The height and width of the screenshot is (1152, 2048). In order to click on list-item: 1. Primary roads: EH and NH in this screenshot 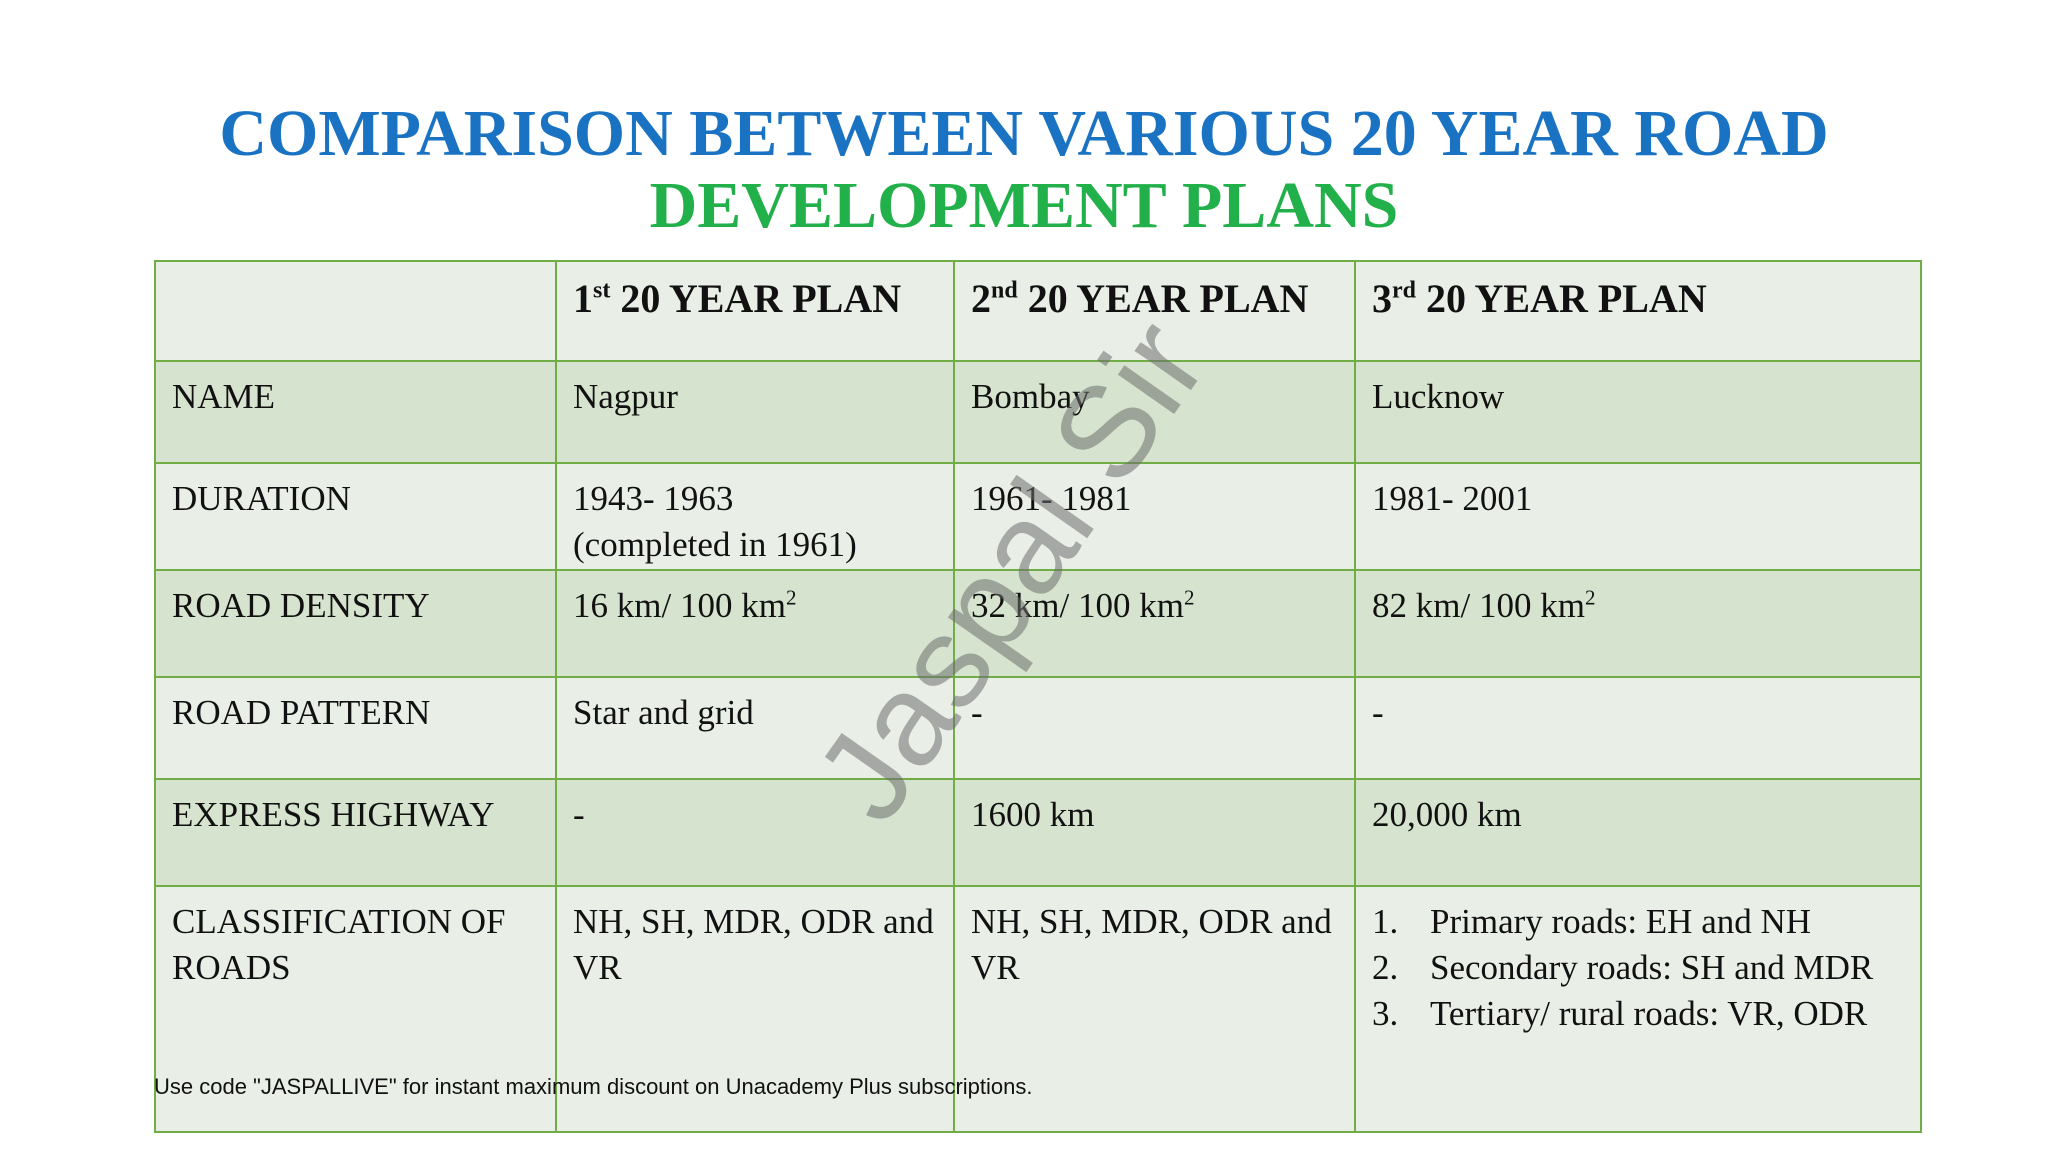, I will do `click(1638, 922)`.